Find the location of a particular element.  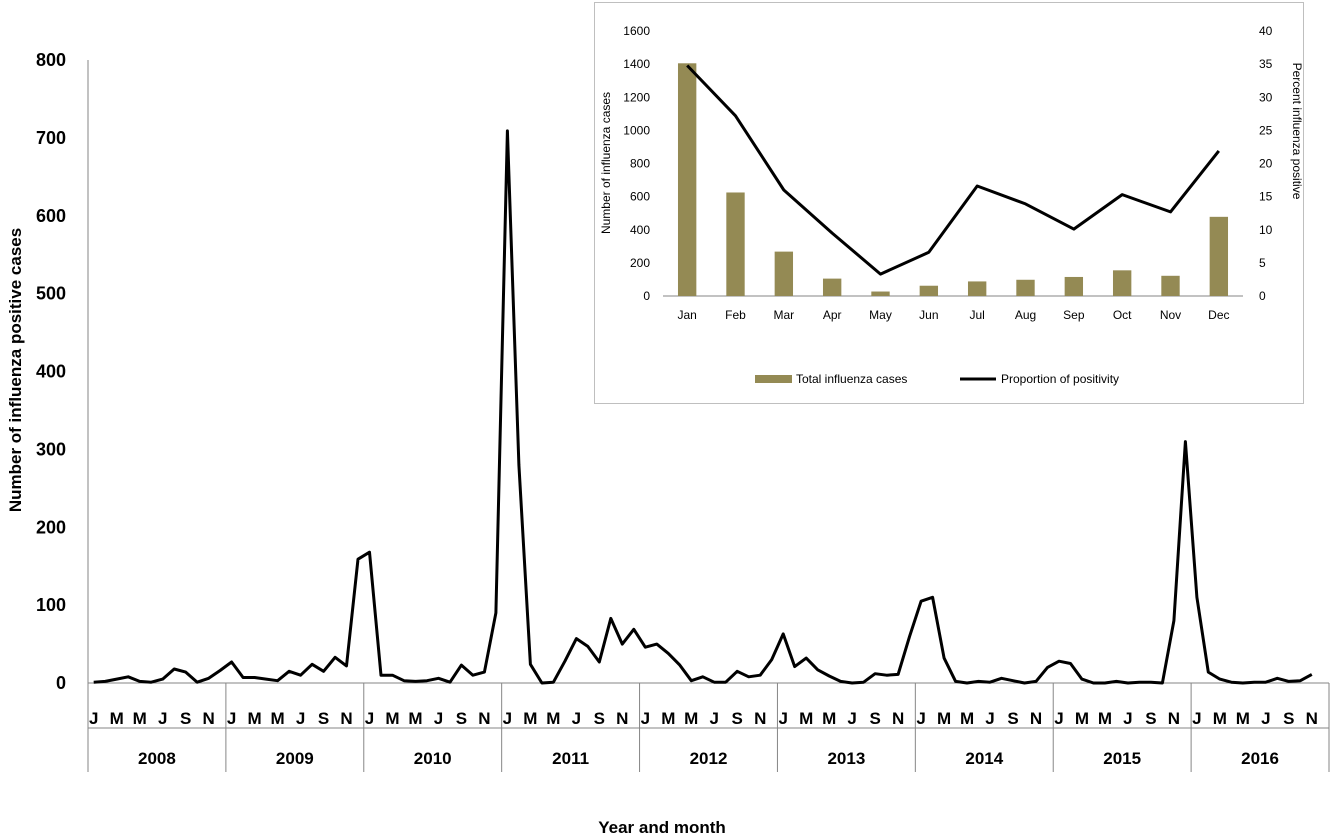

main-y-tick-label: 800 is located at coordinates (51, 60).